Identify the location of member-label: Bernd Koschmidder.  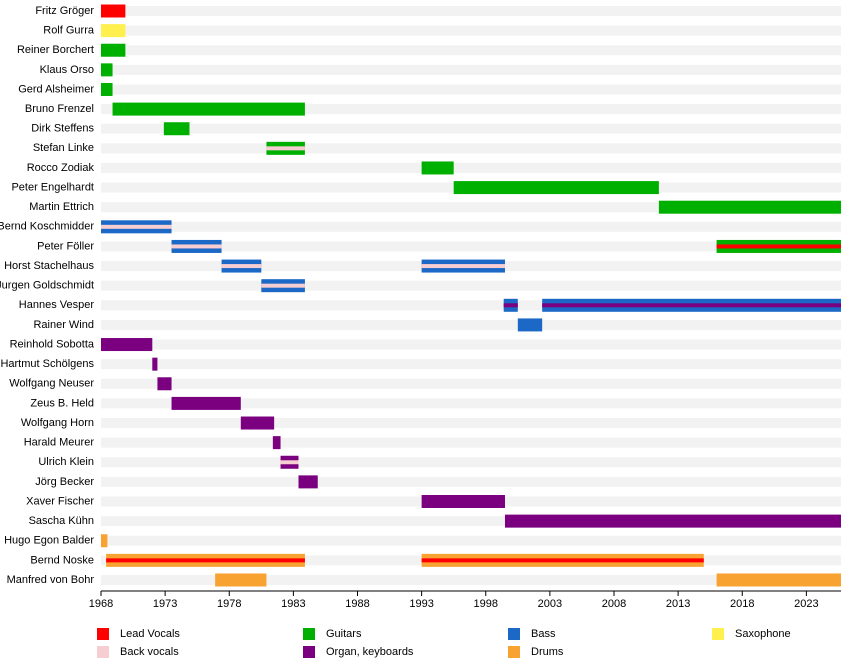
(47, 227).